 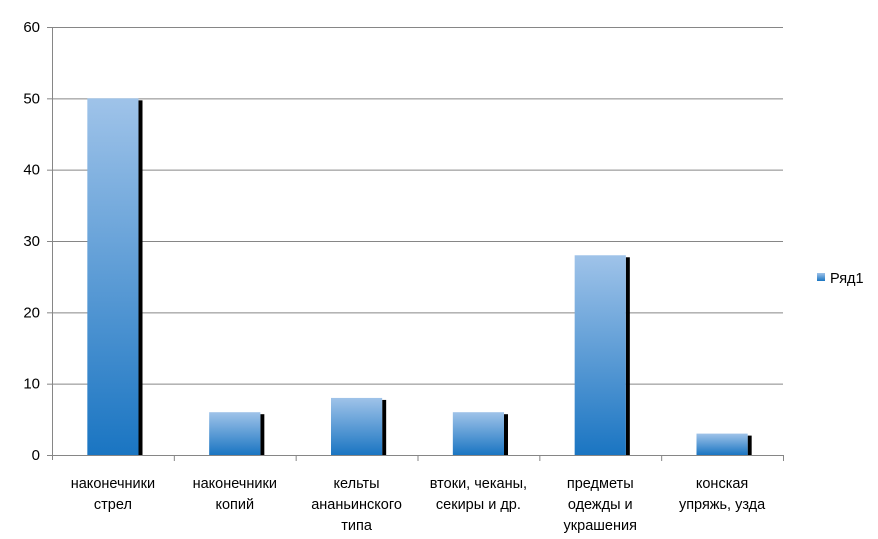 I want to click on y-tick-label: 50, so click(x=31, y=98).